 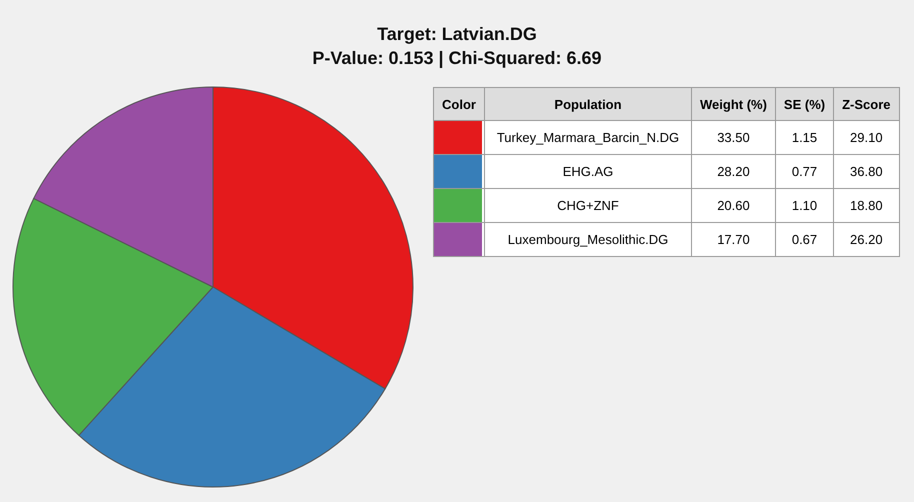 What do you see at coordinates (866, 171) in the screenshot?
I see `data-label: 36.80` at bounding box center [866, 171].